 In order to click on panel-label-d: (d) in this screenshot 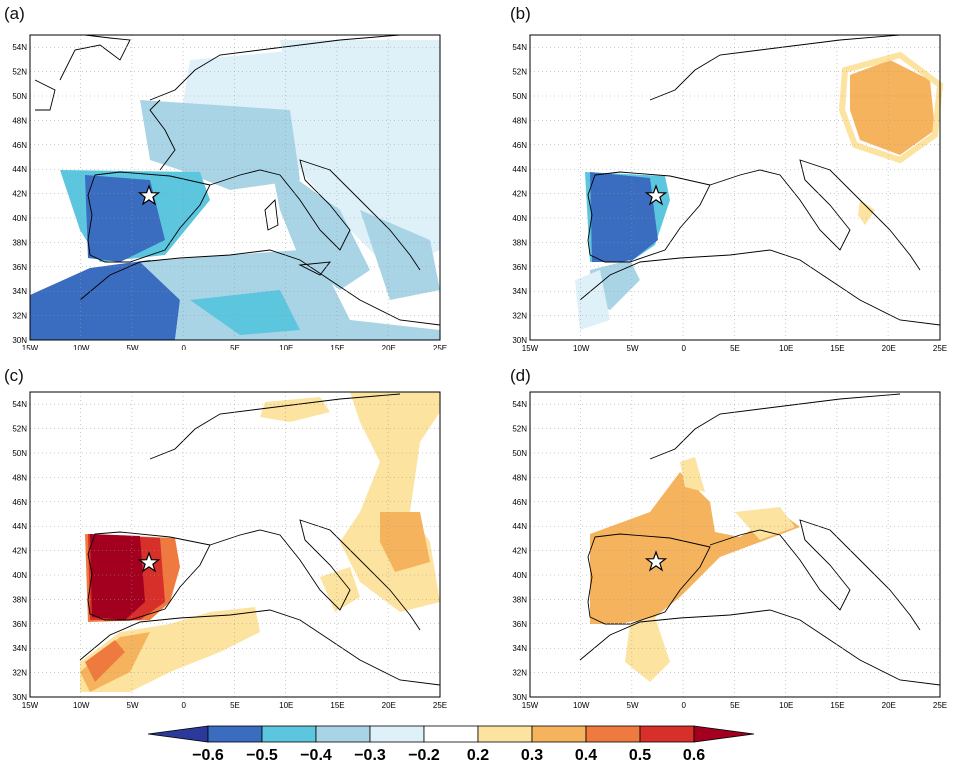, I will do `click(520, 375)`.